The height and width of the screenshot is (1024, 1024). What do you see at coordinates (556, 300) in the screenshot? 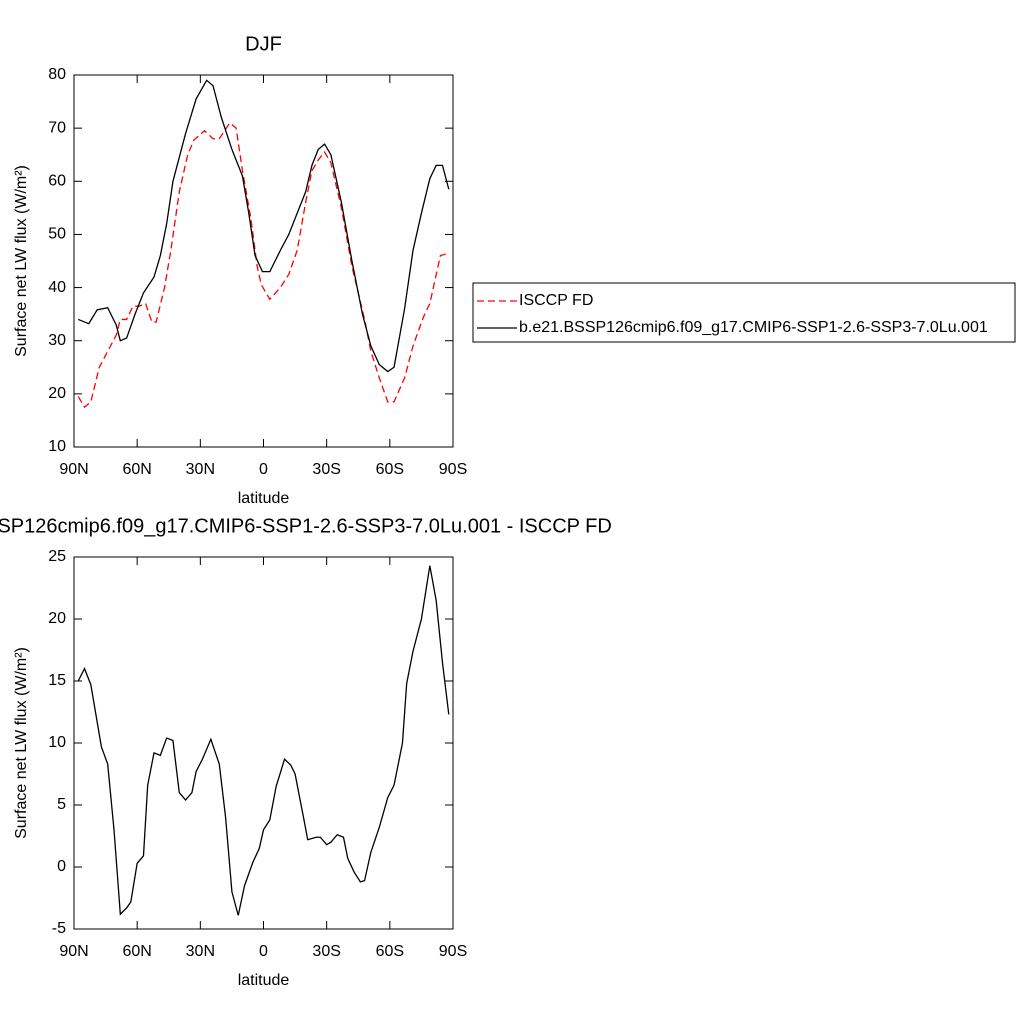
I see `legend-label: ISCCP FD` at bounding box center [556, 300].